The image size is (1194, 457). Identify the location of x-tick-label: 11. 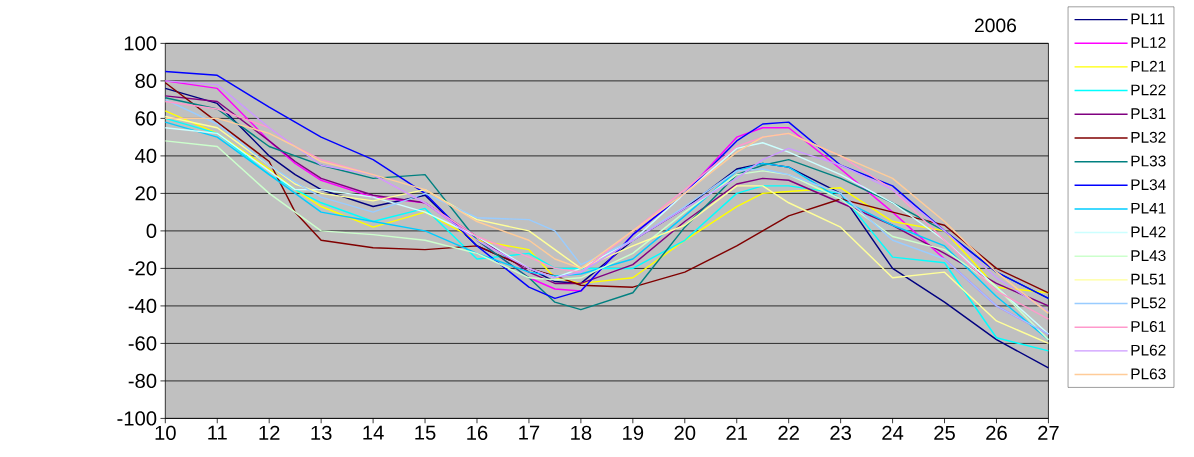
(217, 432).